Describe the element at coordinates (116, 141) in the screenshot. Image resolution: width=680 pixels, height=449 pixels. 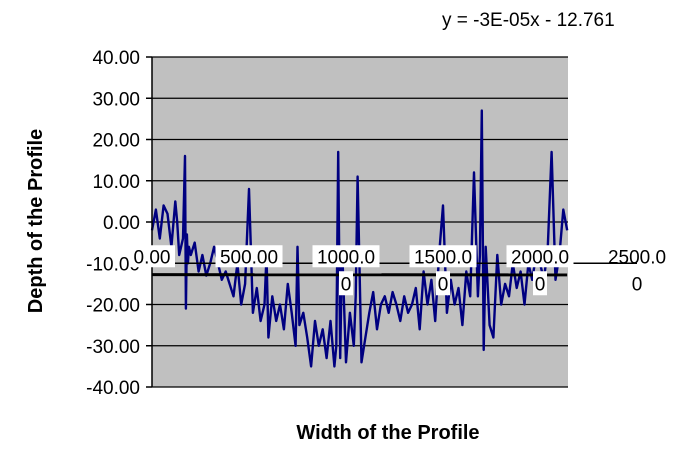
I see `y-tick-label: 20.00` at that location.